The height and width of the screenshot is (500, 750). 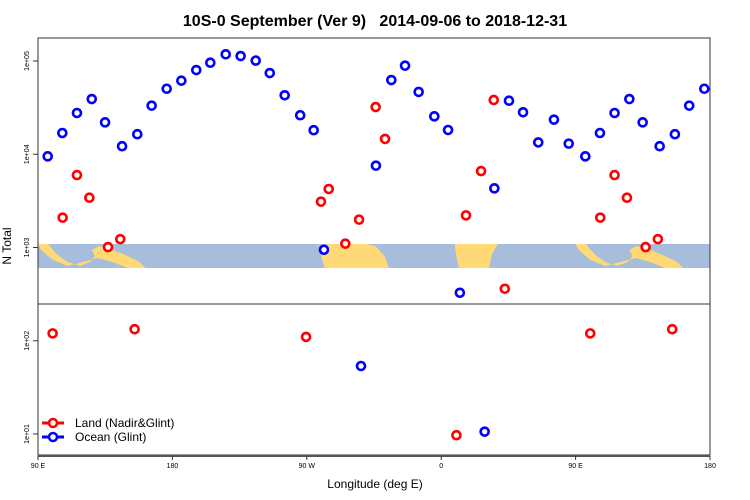 What do you see at coordinates (53, 437) in the screenshot?
I see `legend-ocean-marker` at bounding box center [53, 437].